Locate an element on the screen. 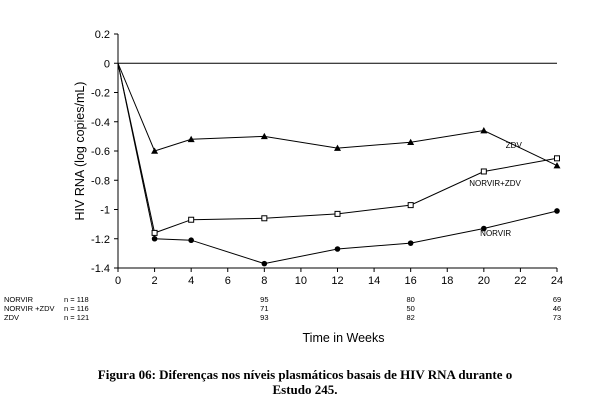 The width and height of the screenshot is (610, 413). series-label: NORVIR is located at coordinates (495, 233).